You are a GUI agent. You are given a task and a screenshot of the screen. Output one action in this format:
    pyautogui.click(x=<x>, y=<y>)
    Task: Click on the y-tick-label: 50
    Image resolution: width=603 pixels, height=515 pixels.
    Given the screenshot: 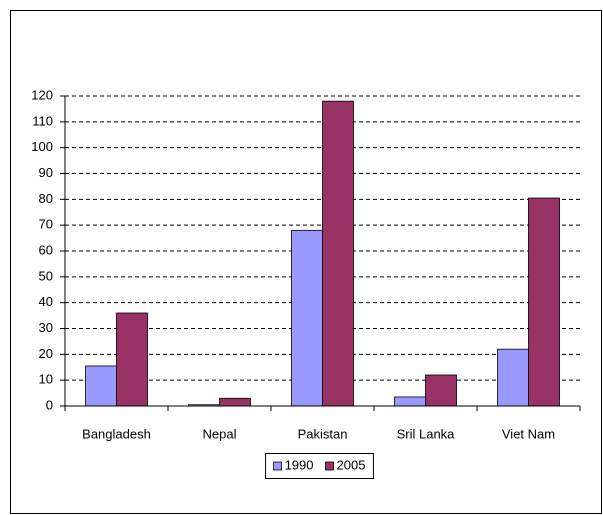 What is the action you would take?
    pyautogui.click(x=46, y=275)
    